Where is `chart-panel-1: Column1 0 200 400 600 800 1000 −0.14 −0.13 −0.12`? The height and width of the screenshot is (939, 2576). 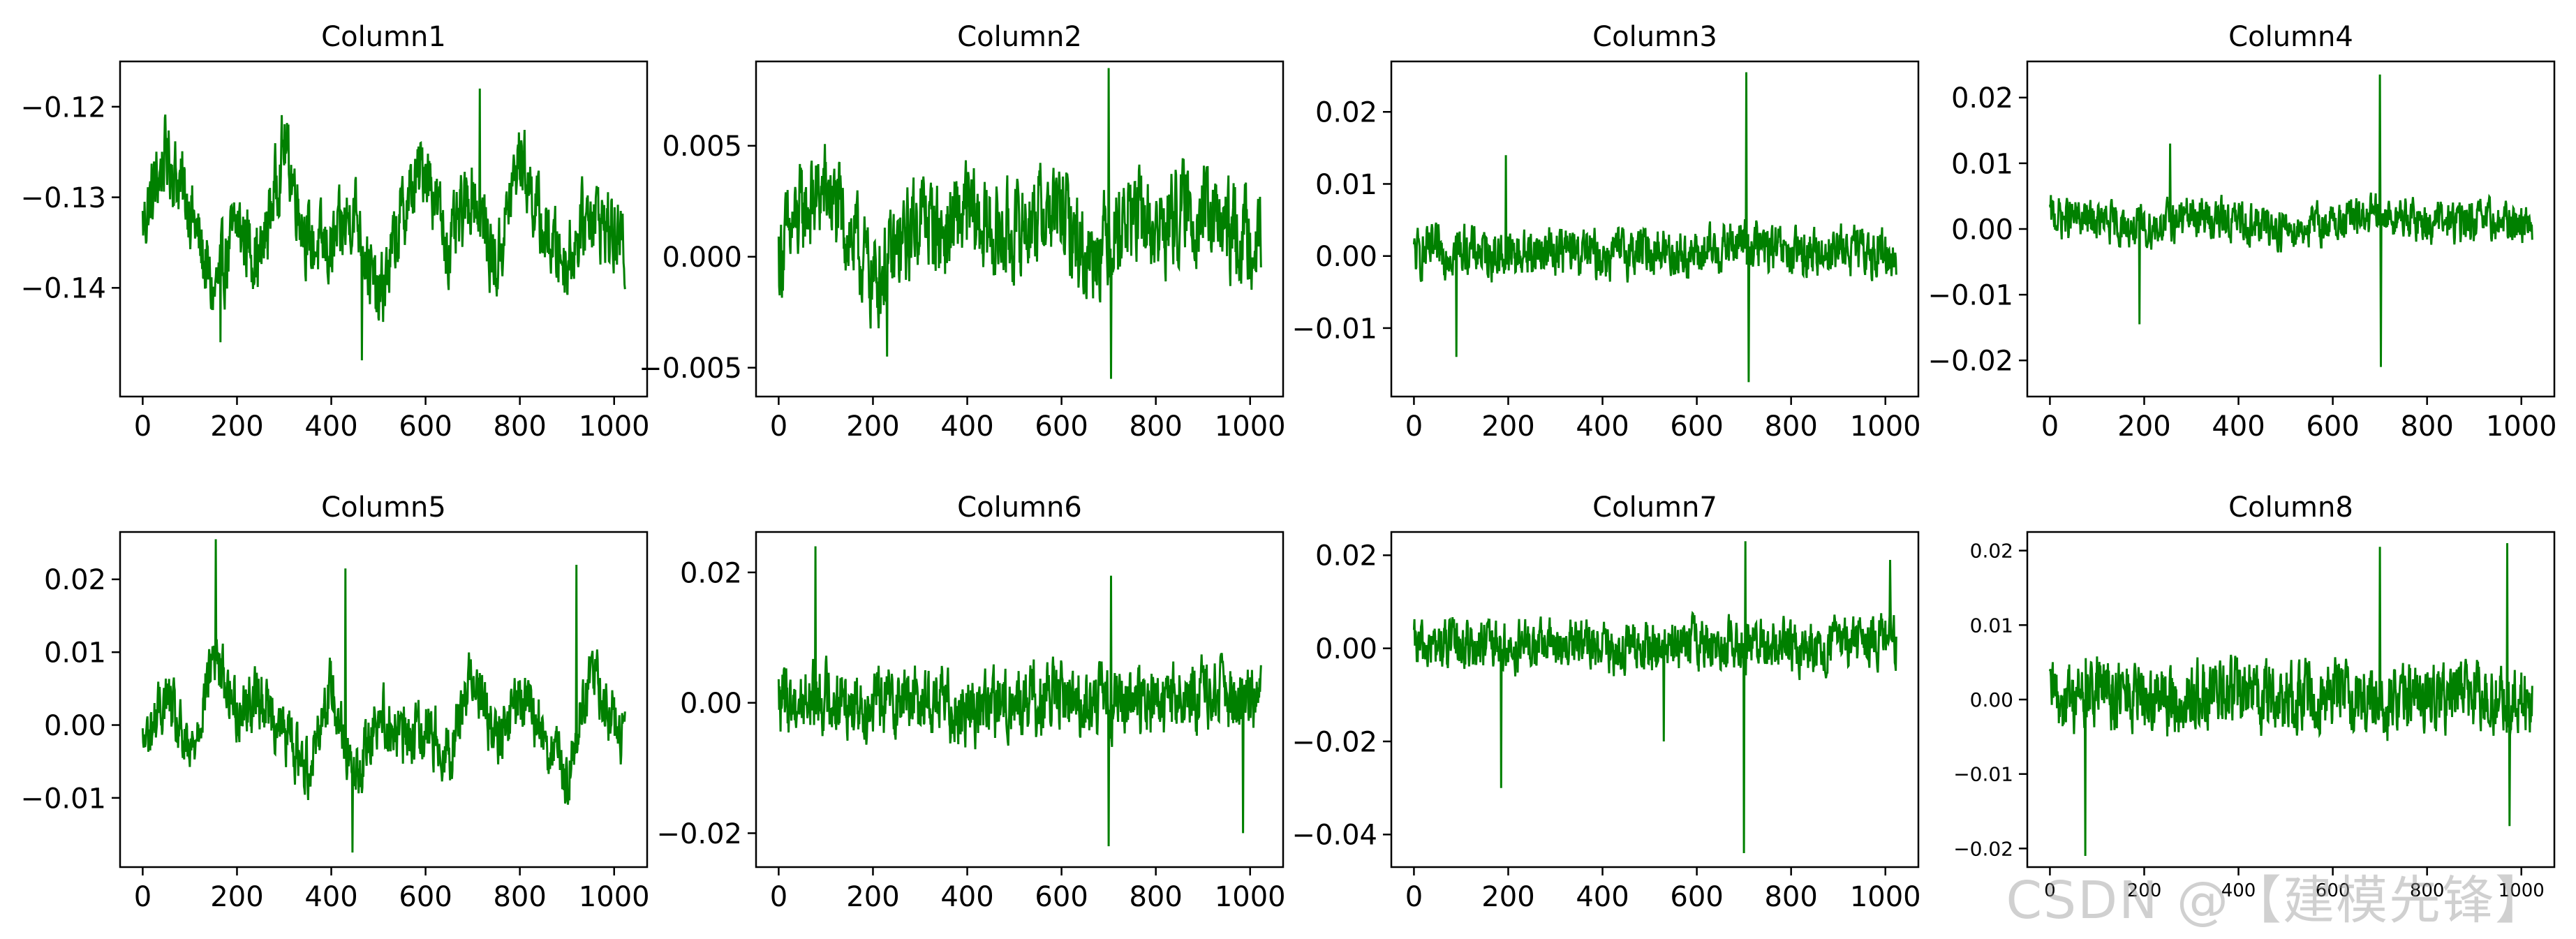 chart-panel-1: Column1 0 200 400 600 800 1000 −0.14 −0.13 −0.12 is located at coordinates (334, 232).